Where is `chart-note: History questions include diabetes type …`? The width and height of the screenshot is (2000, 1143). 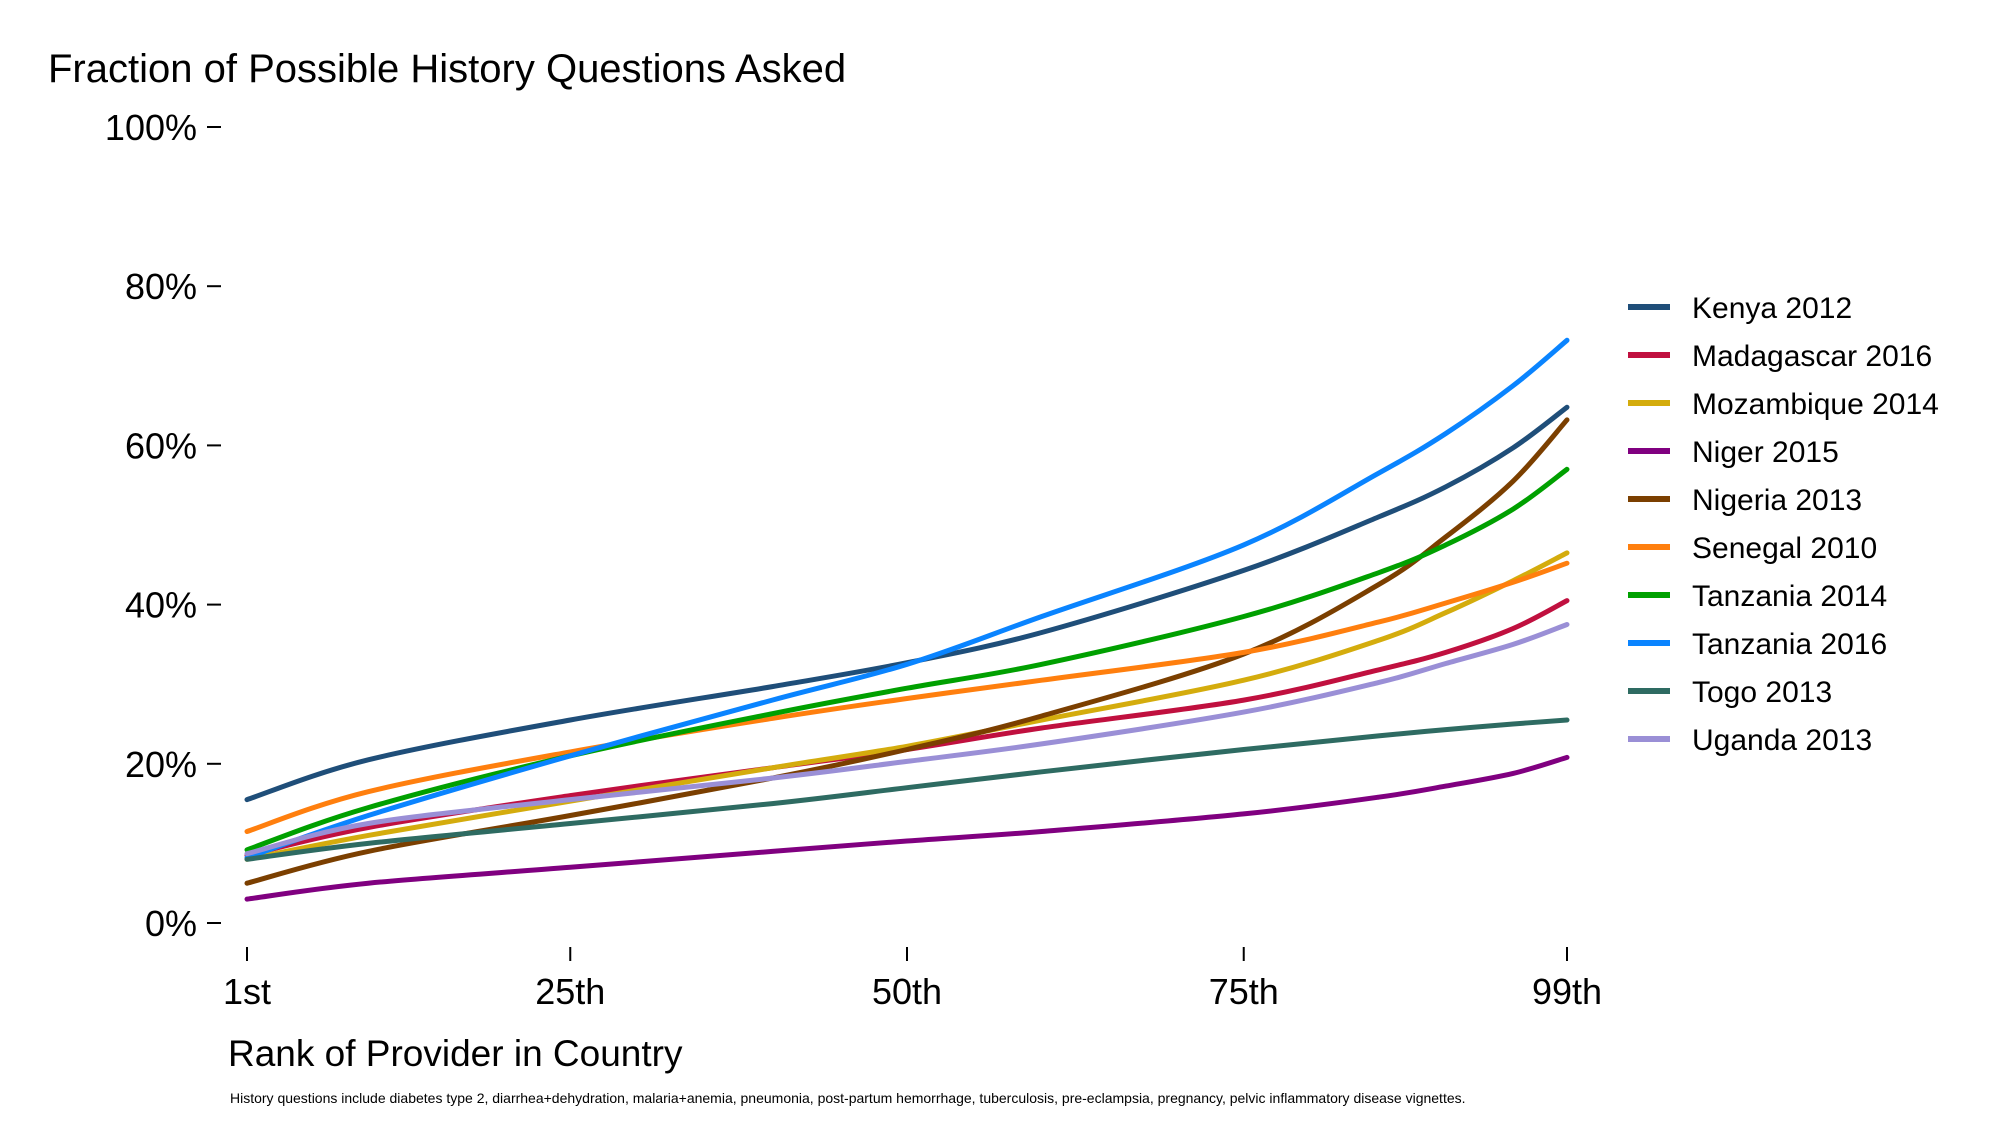 chart-note: History questions include diabetes type … is located at coordinates (848, 1098).